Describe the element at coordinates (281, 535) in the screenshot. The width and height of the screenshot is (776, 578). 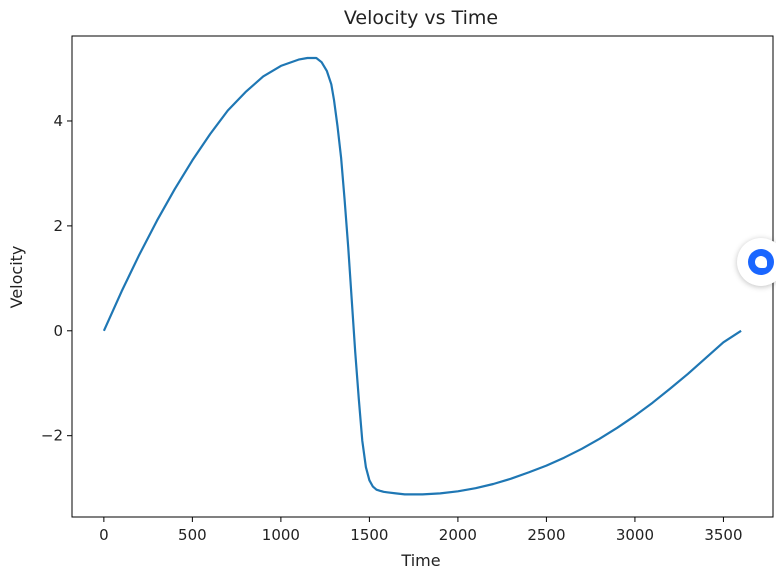
I see `x-tick-label: 1000` at that location.